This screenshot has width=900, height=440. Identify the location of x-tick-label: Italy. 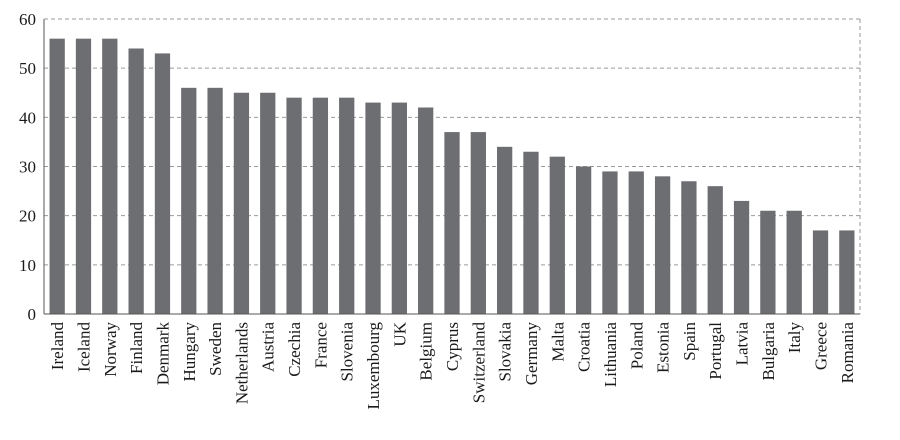
(794, 338).